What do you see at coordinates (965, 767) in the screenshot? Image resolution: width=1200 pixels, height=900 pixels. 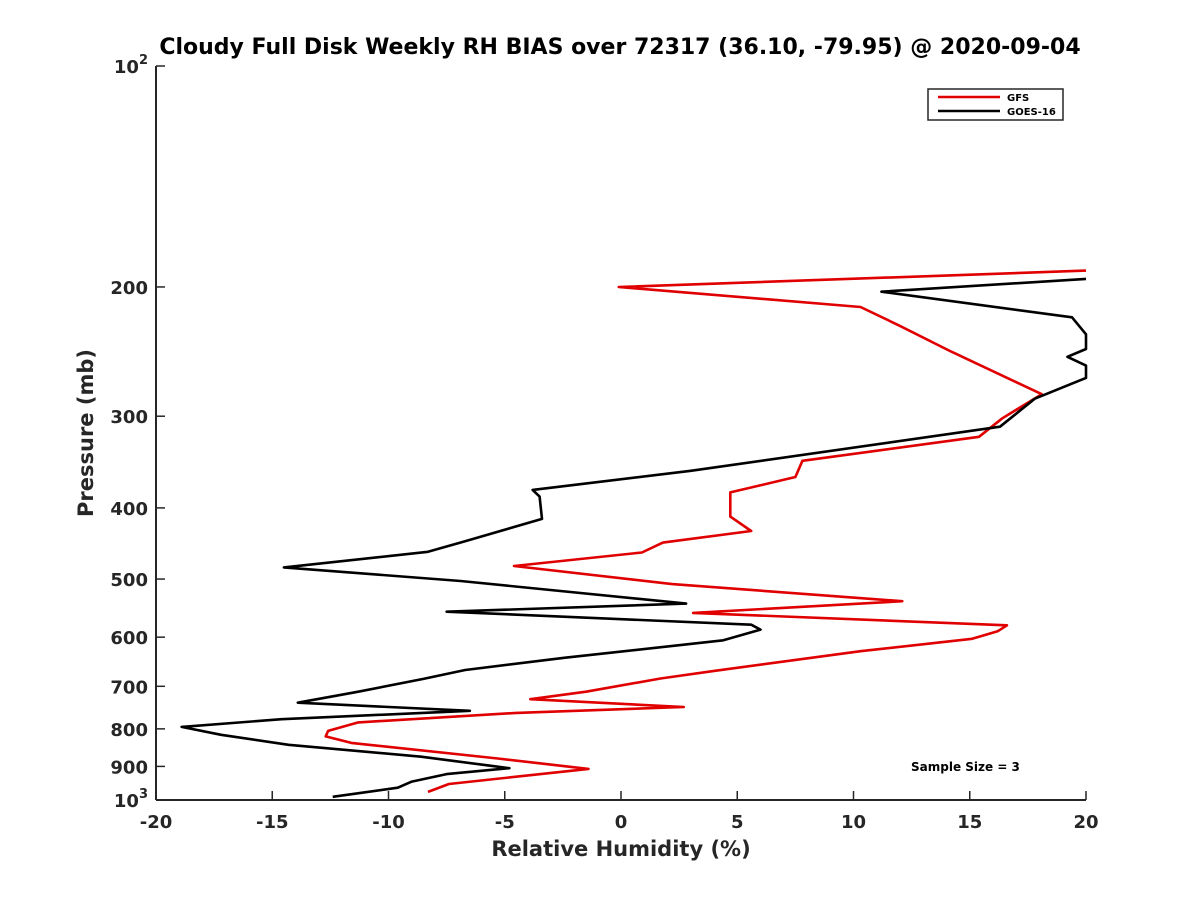 I see `sample-size-annotation: Sample Size = 3` at bounding box center [965, 767].